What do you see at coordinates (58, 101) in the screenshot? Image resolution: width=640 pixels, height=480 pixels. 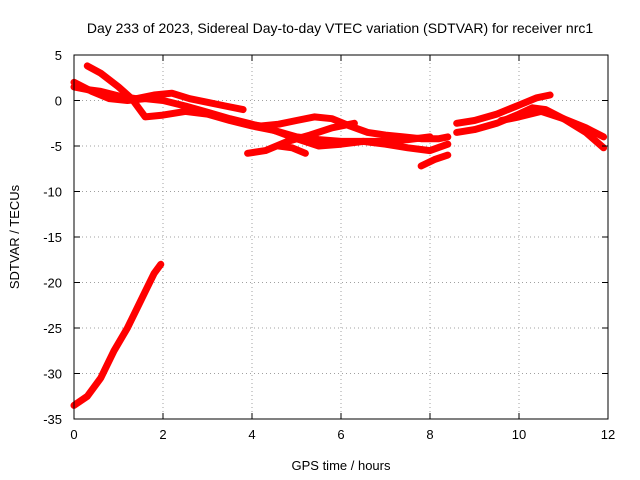 I see `y-tick-label: 0` at bounding box center [58, 101].